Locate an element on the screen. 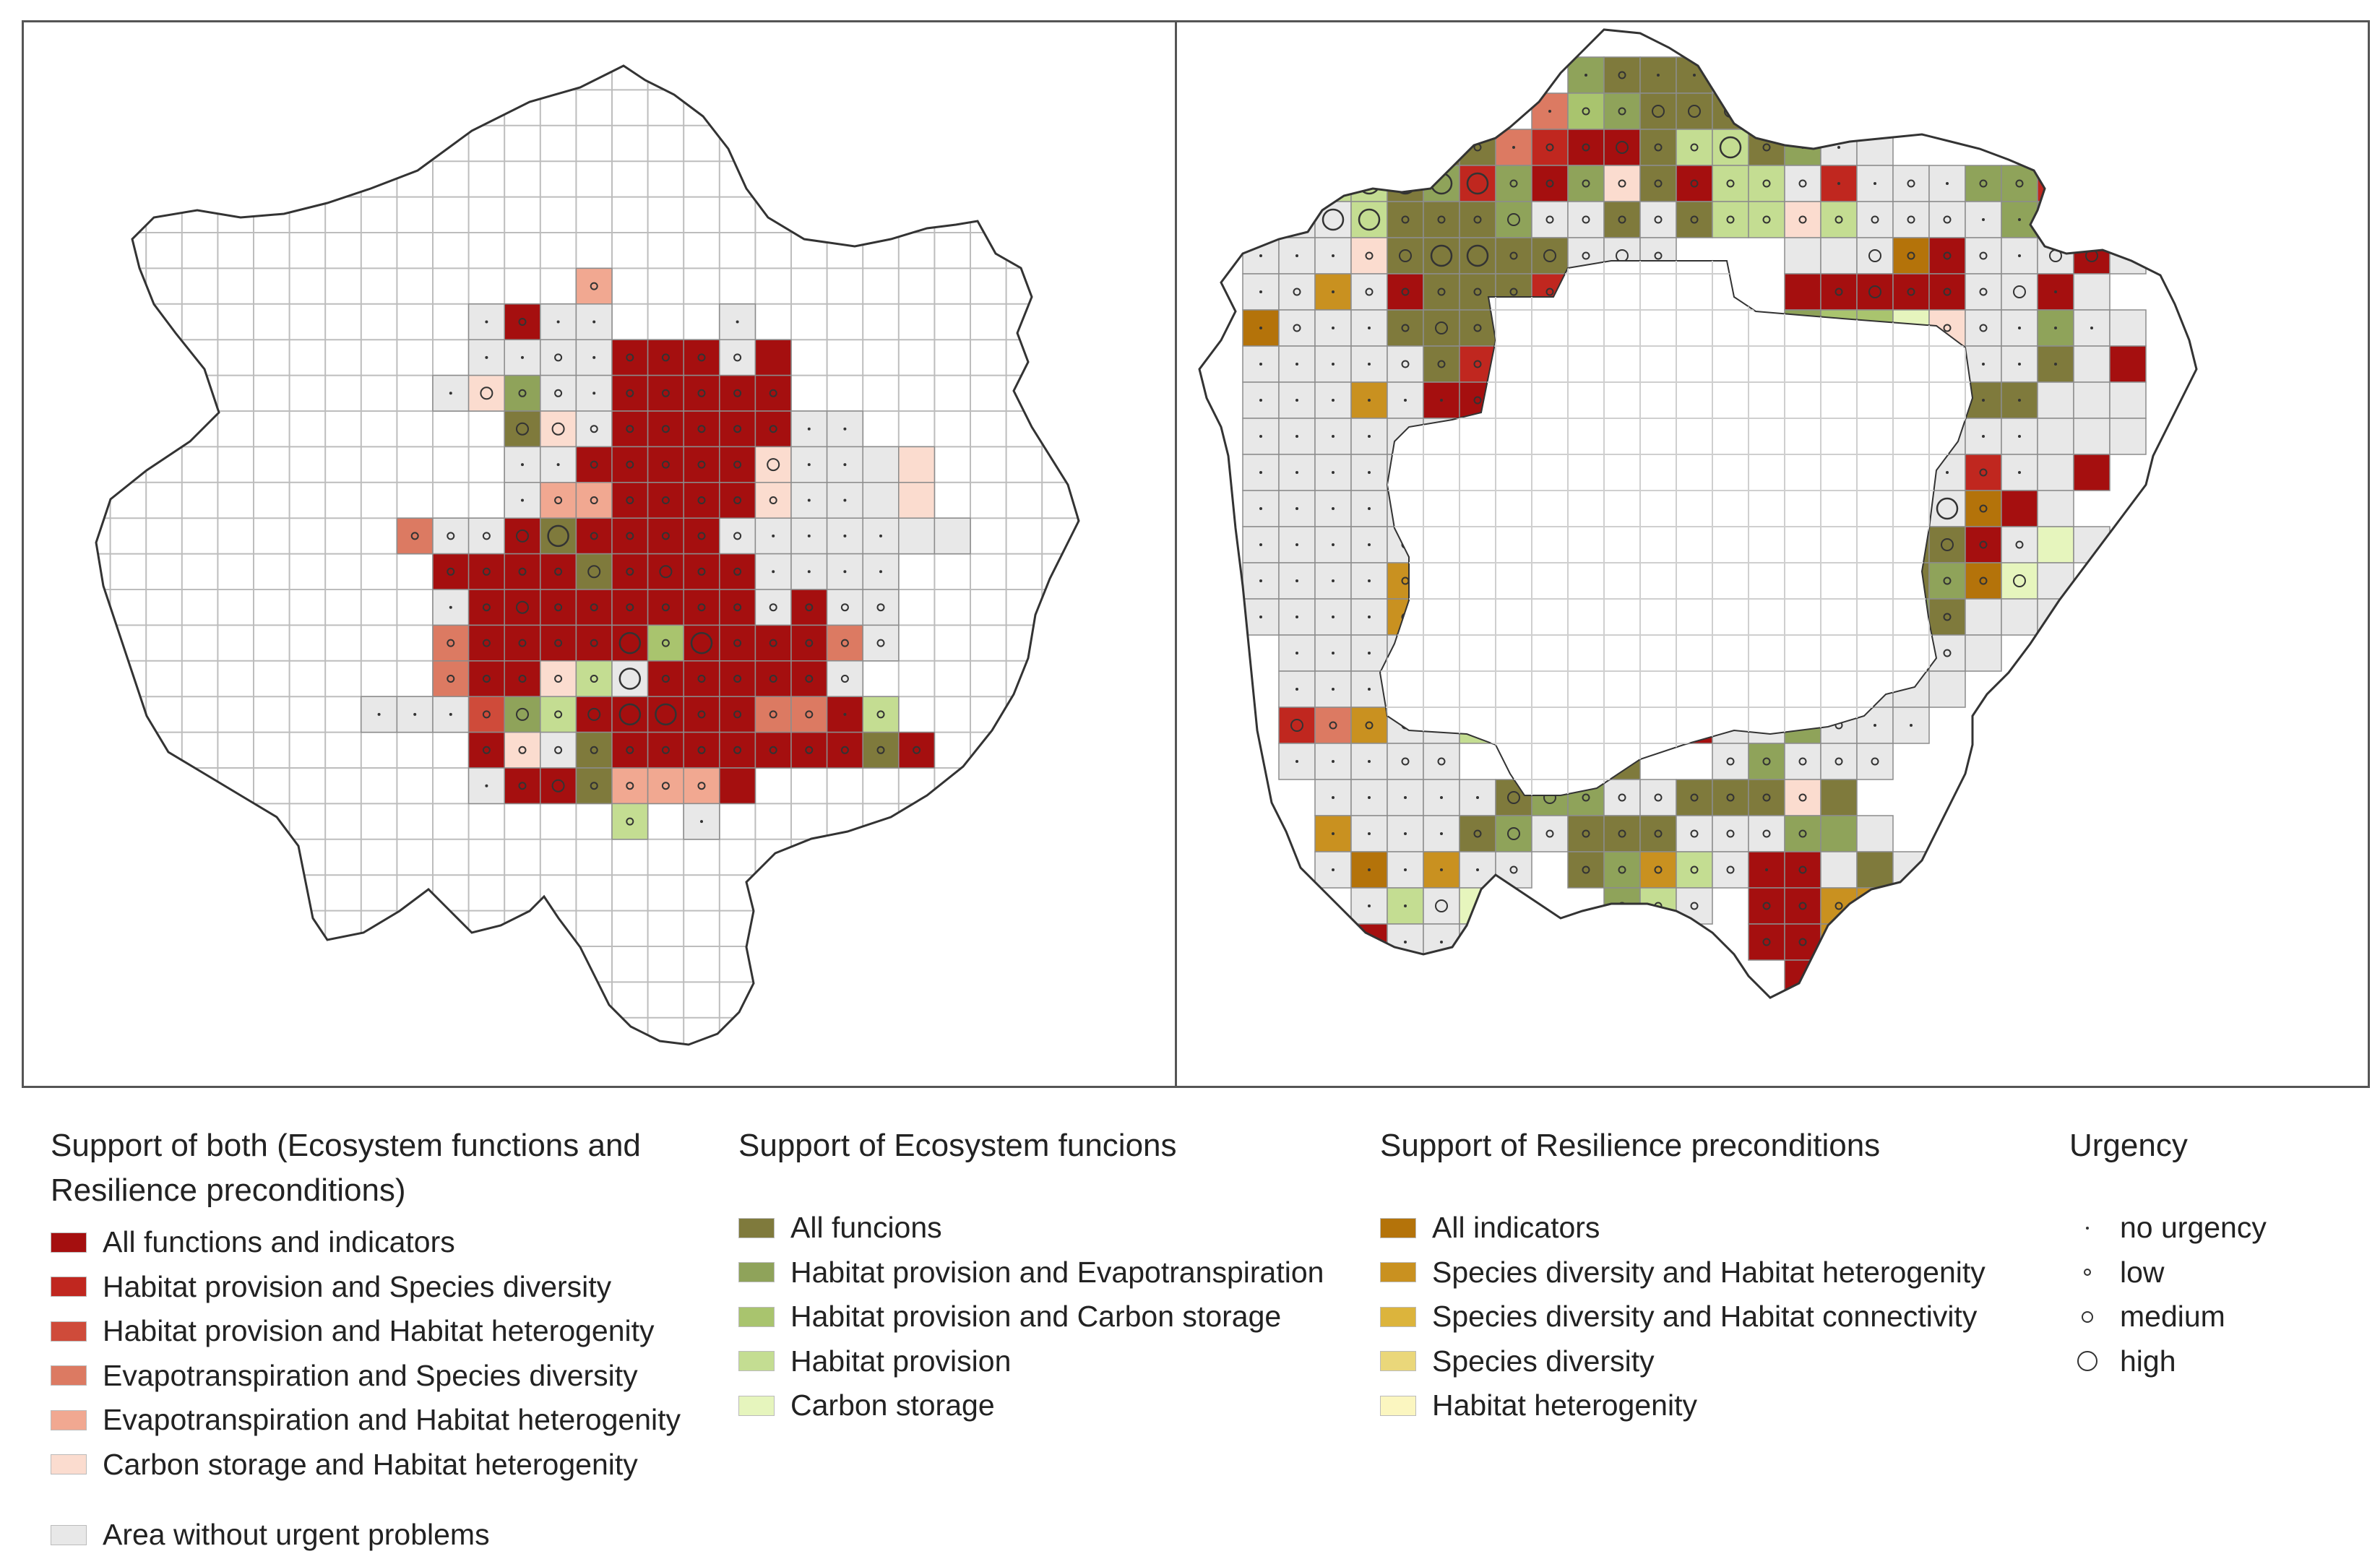 The height and width of the screenshot is (1559, 2380). legend-resilience-label: All indicators is located at coordinates (1516, 1228).